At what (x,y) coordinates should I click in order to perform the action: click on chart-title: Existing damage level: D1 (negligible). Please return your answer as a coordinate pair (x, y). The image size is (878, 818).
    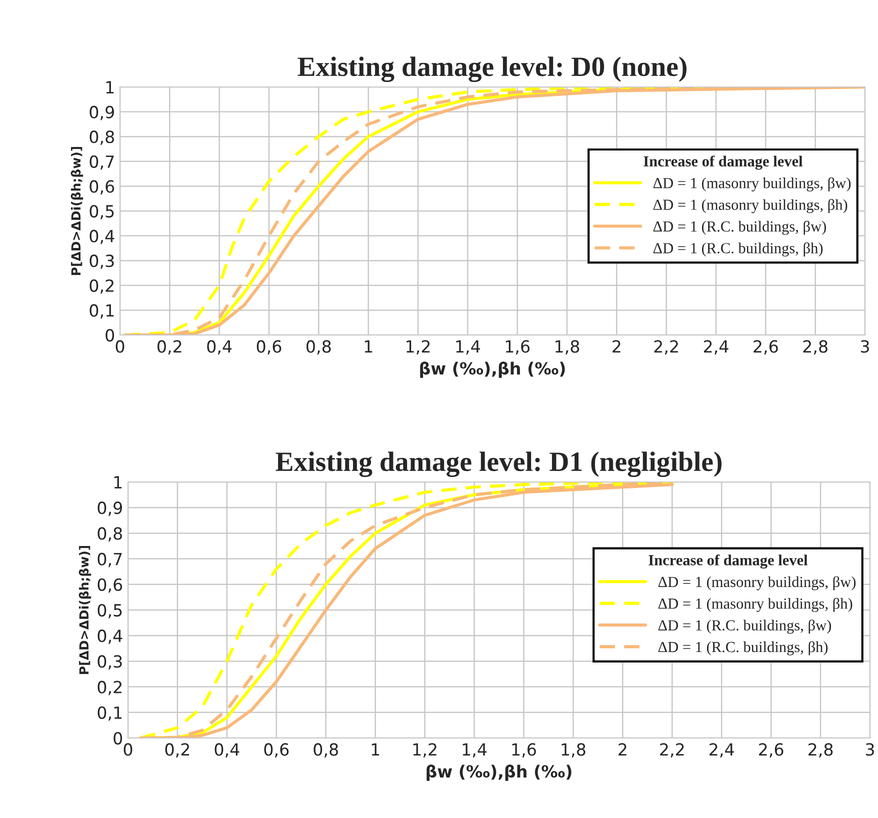
    Looking at the image, I should click on (499, 465).